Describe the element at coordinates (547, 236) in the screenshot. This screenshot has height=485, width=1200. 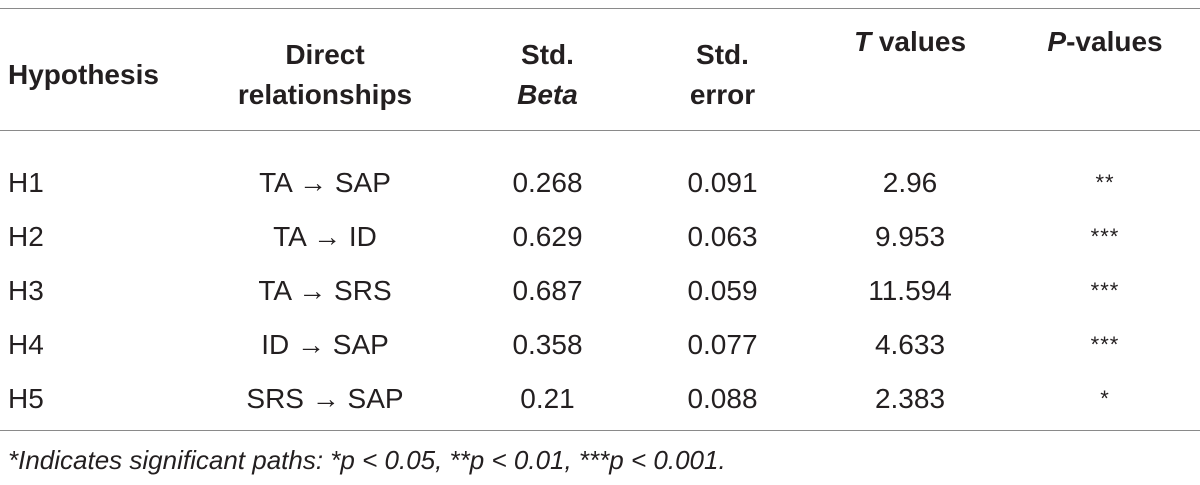
I see `cell-std-beta: 0.629` at that location.